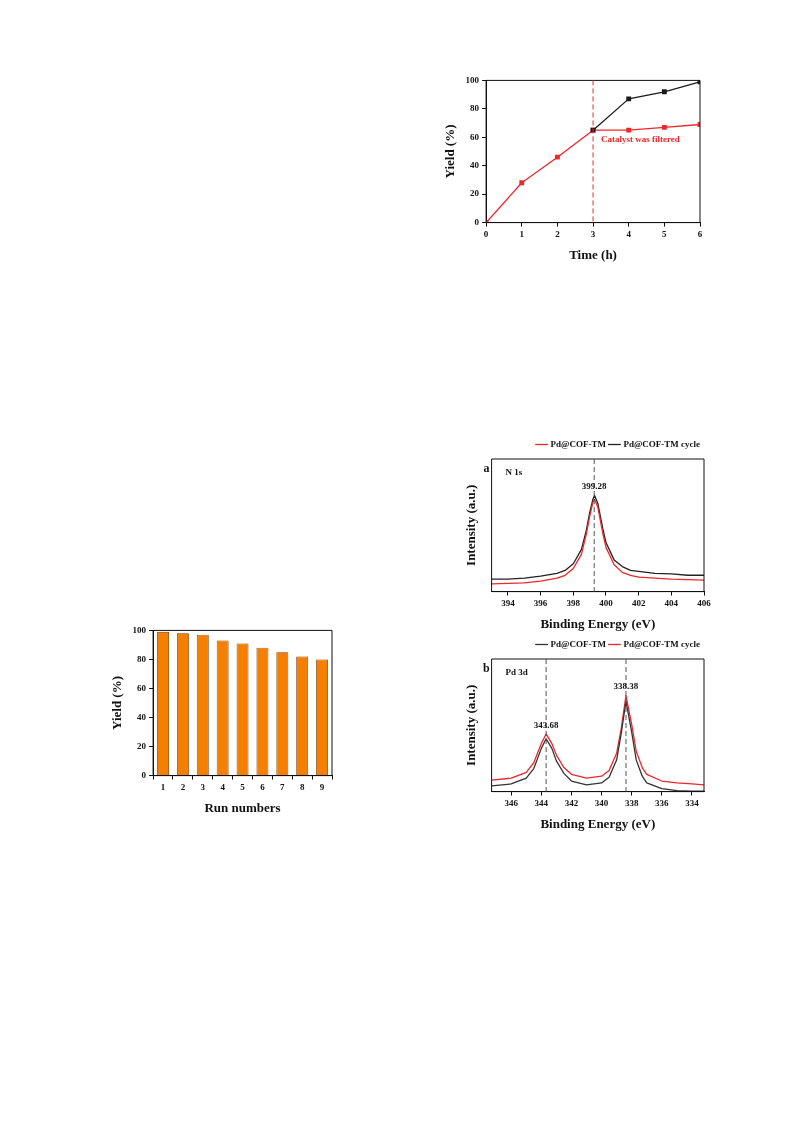 The height and width of the screenshot is (1121, 793). What do you see at coordinates (283, 787) in the screenshot?
I see `x-tick-label: 7` at bounding box center [283, 787].